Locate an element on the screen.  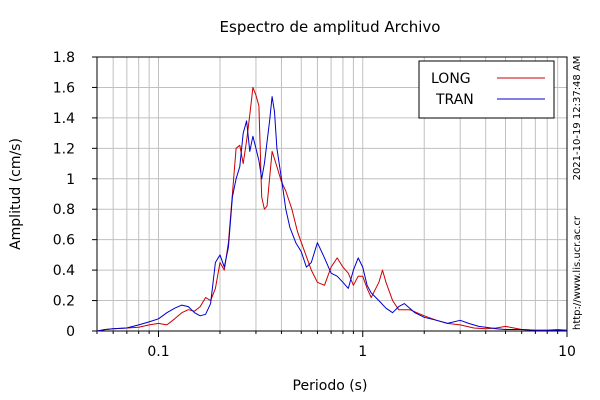
timestamp-text: 2021-10-19 12:37:48 AM is located at coordinates (577, 118).